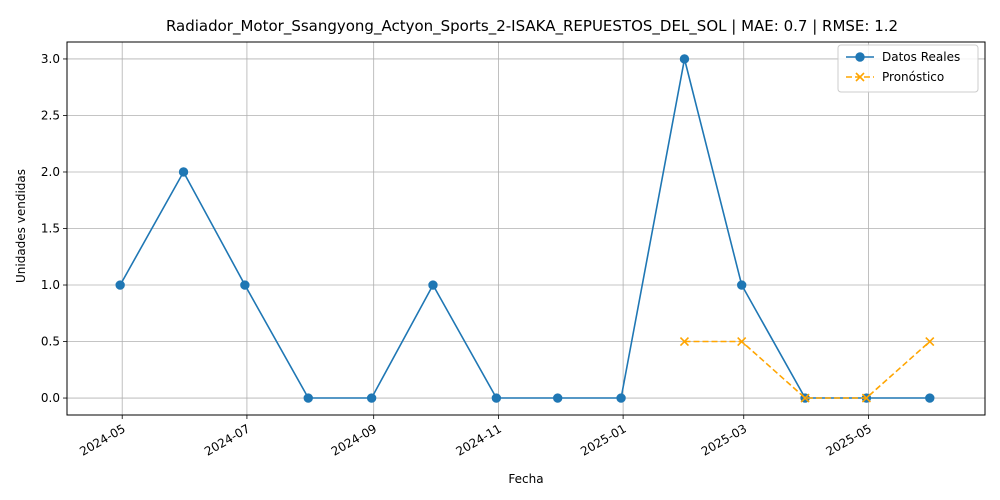 The image size is (1000, 500). I want to click on y-tick-label: 2.5, so click(50, 115).